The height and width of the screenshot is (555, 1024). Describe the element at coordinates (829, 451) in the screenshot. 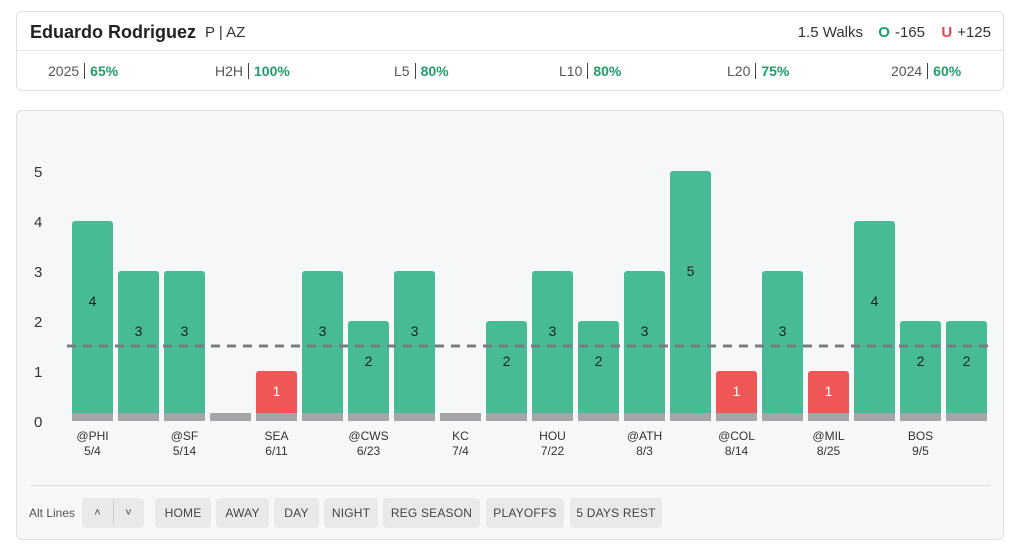

I see `x-tick-date: 8/25` at that location.